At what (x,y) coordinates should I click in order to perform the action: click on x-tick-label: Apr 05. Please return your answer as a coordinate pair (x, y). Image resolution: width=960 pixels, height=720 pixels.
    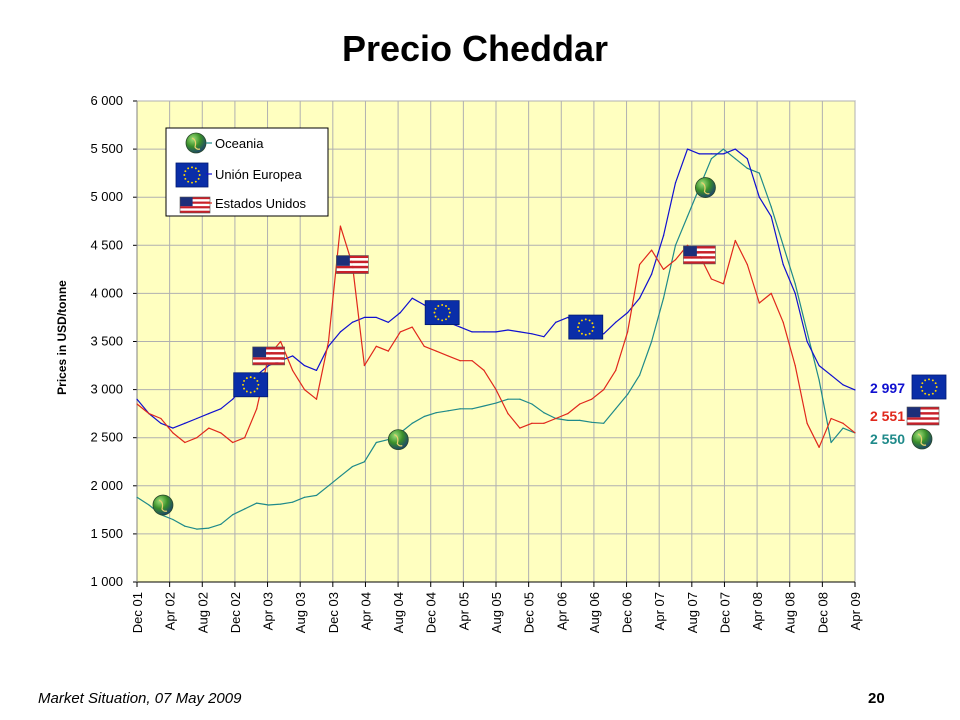
    Looking at the image, I should click on (463, 611).